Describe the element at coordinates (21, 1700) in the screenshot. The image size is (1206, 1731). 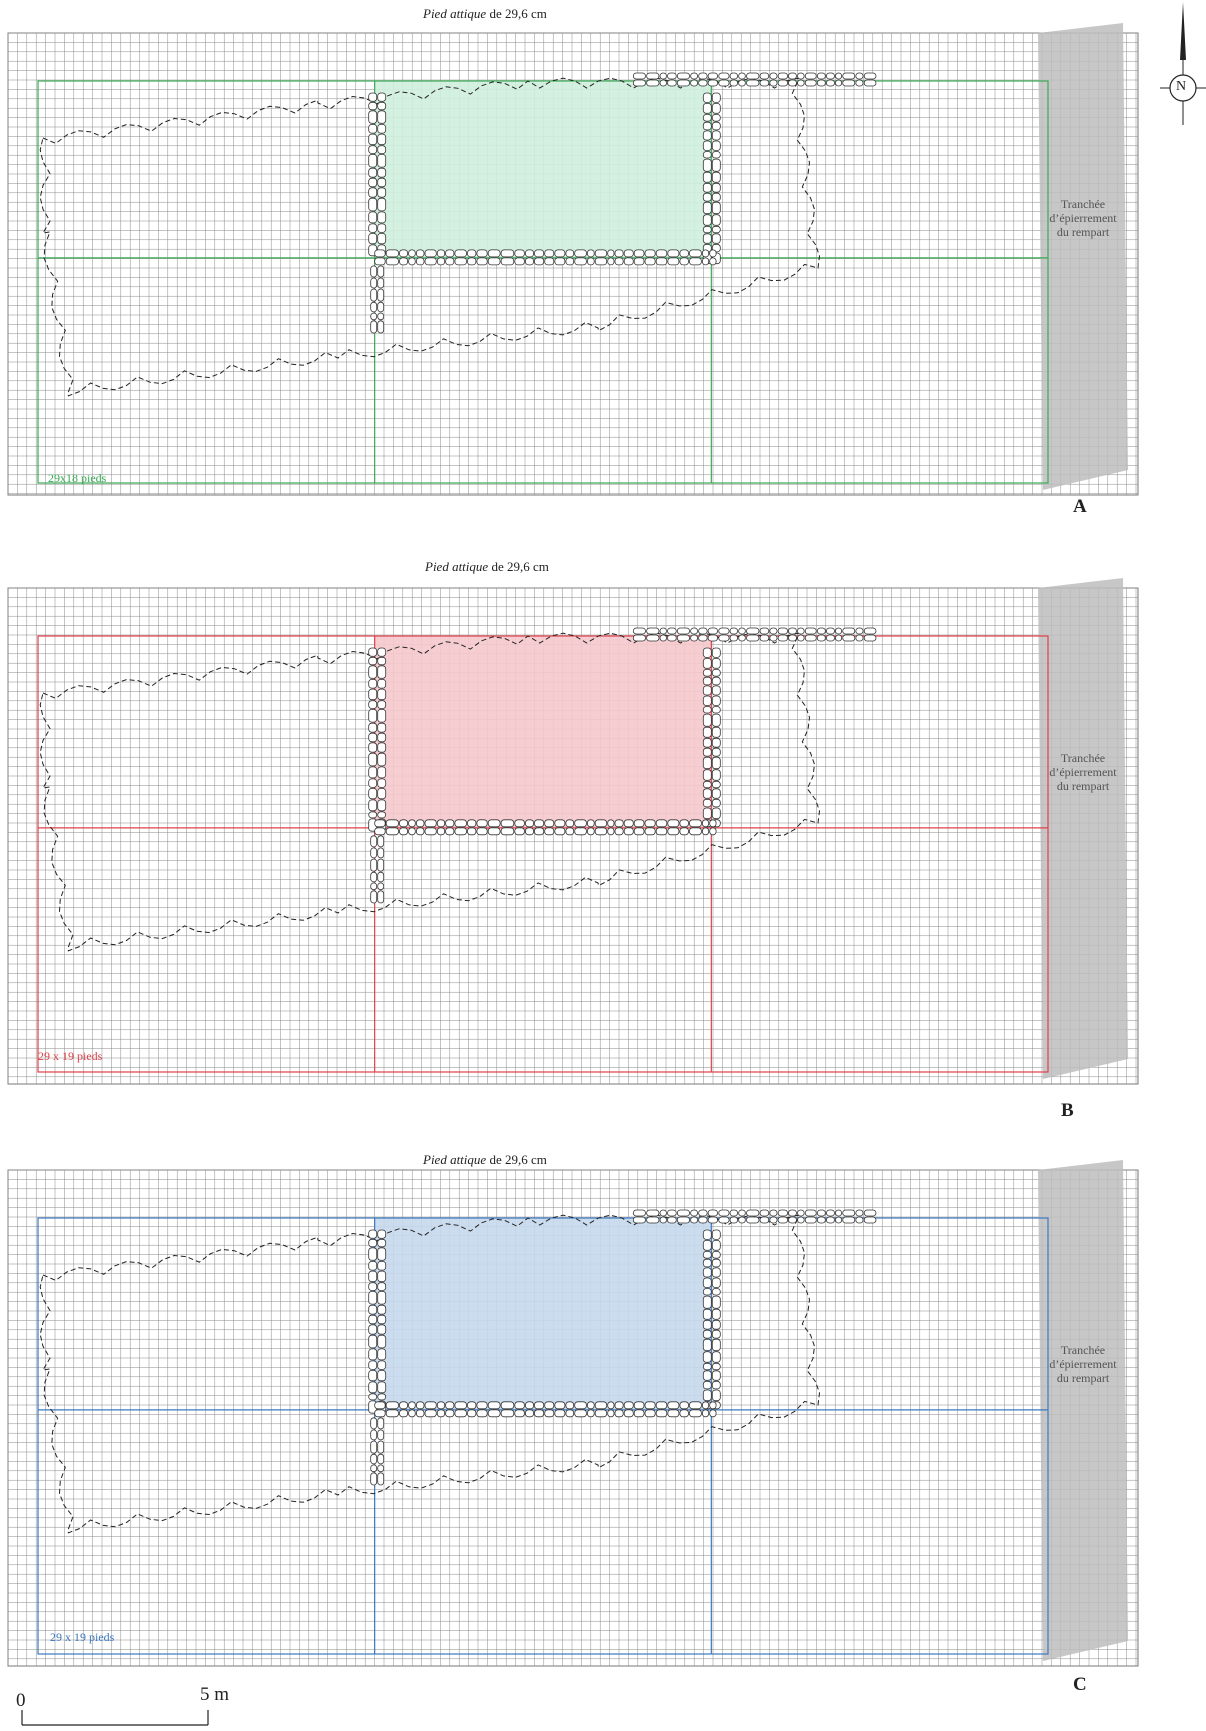
I see `scale-zero-label: 0` at that location.